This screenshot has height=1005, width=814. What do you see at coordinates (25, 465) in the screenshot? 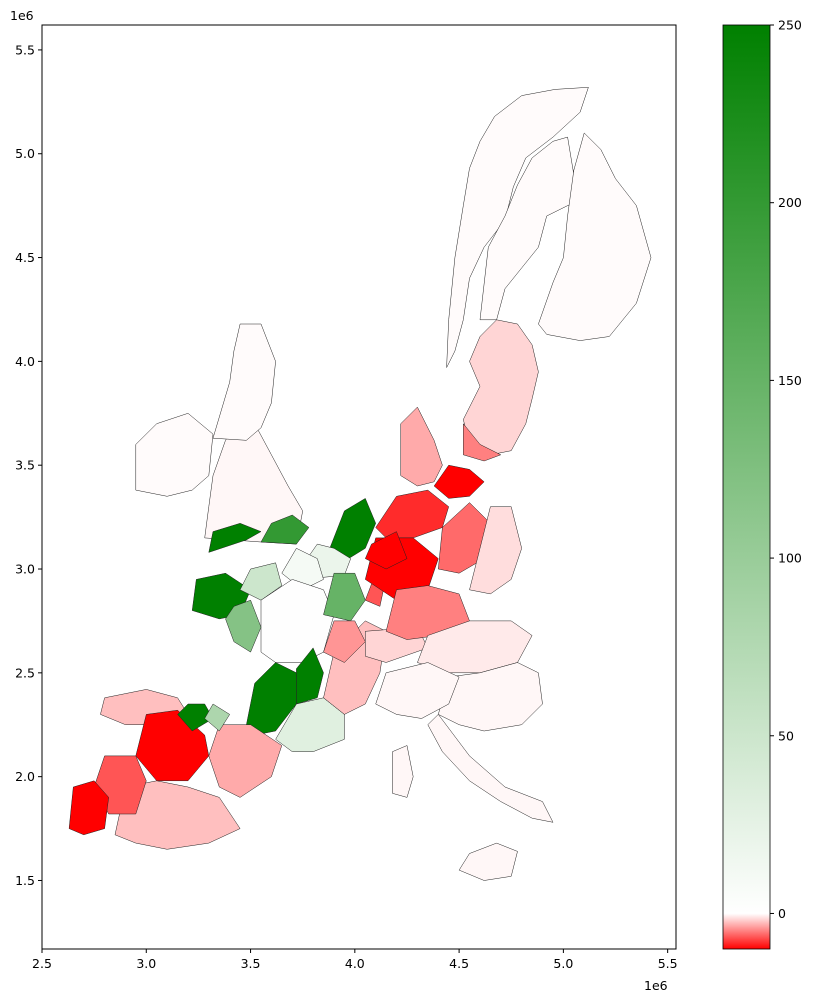
I see `y-tick-label: 3.5` at bounding box center [25, 465].